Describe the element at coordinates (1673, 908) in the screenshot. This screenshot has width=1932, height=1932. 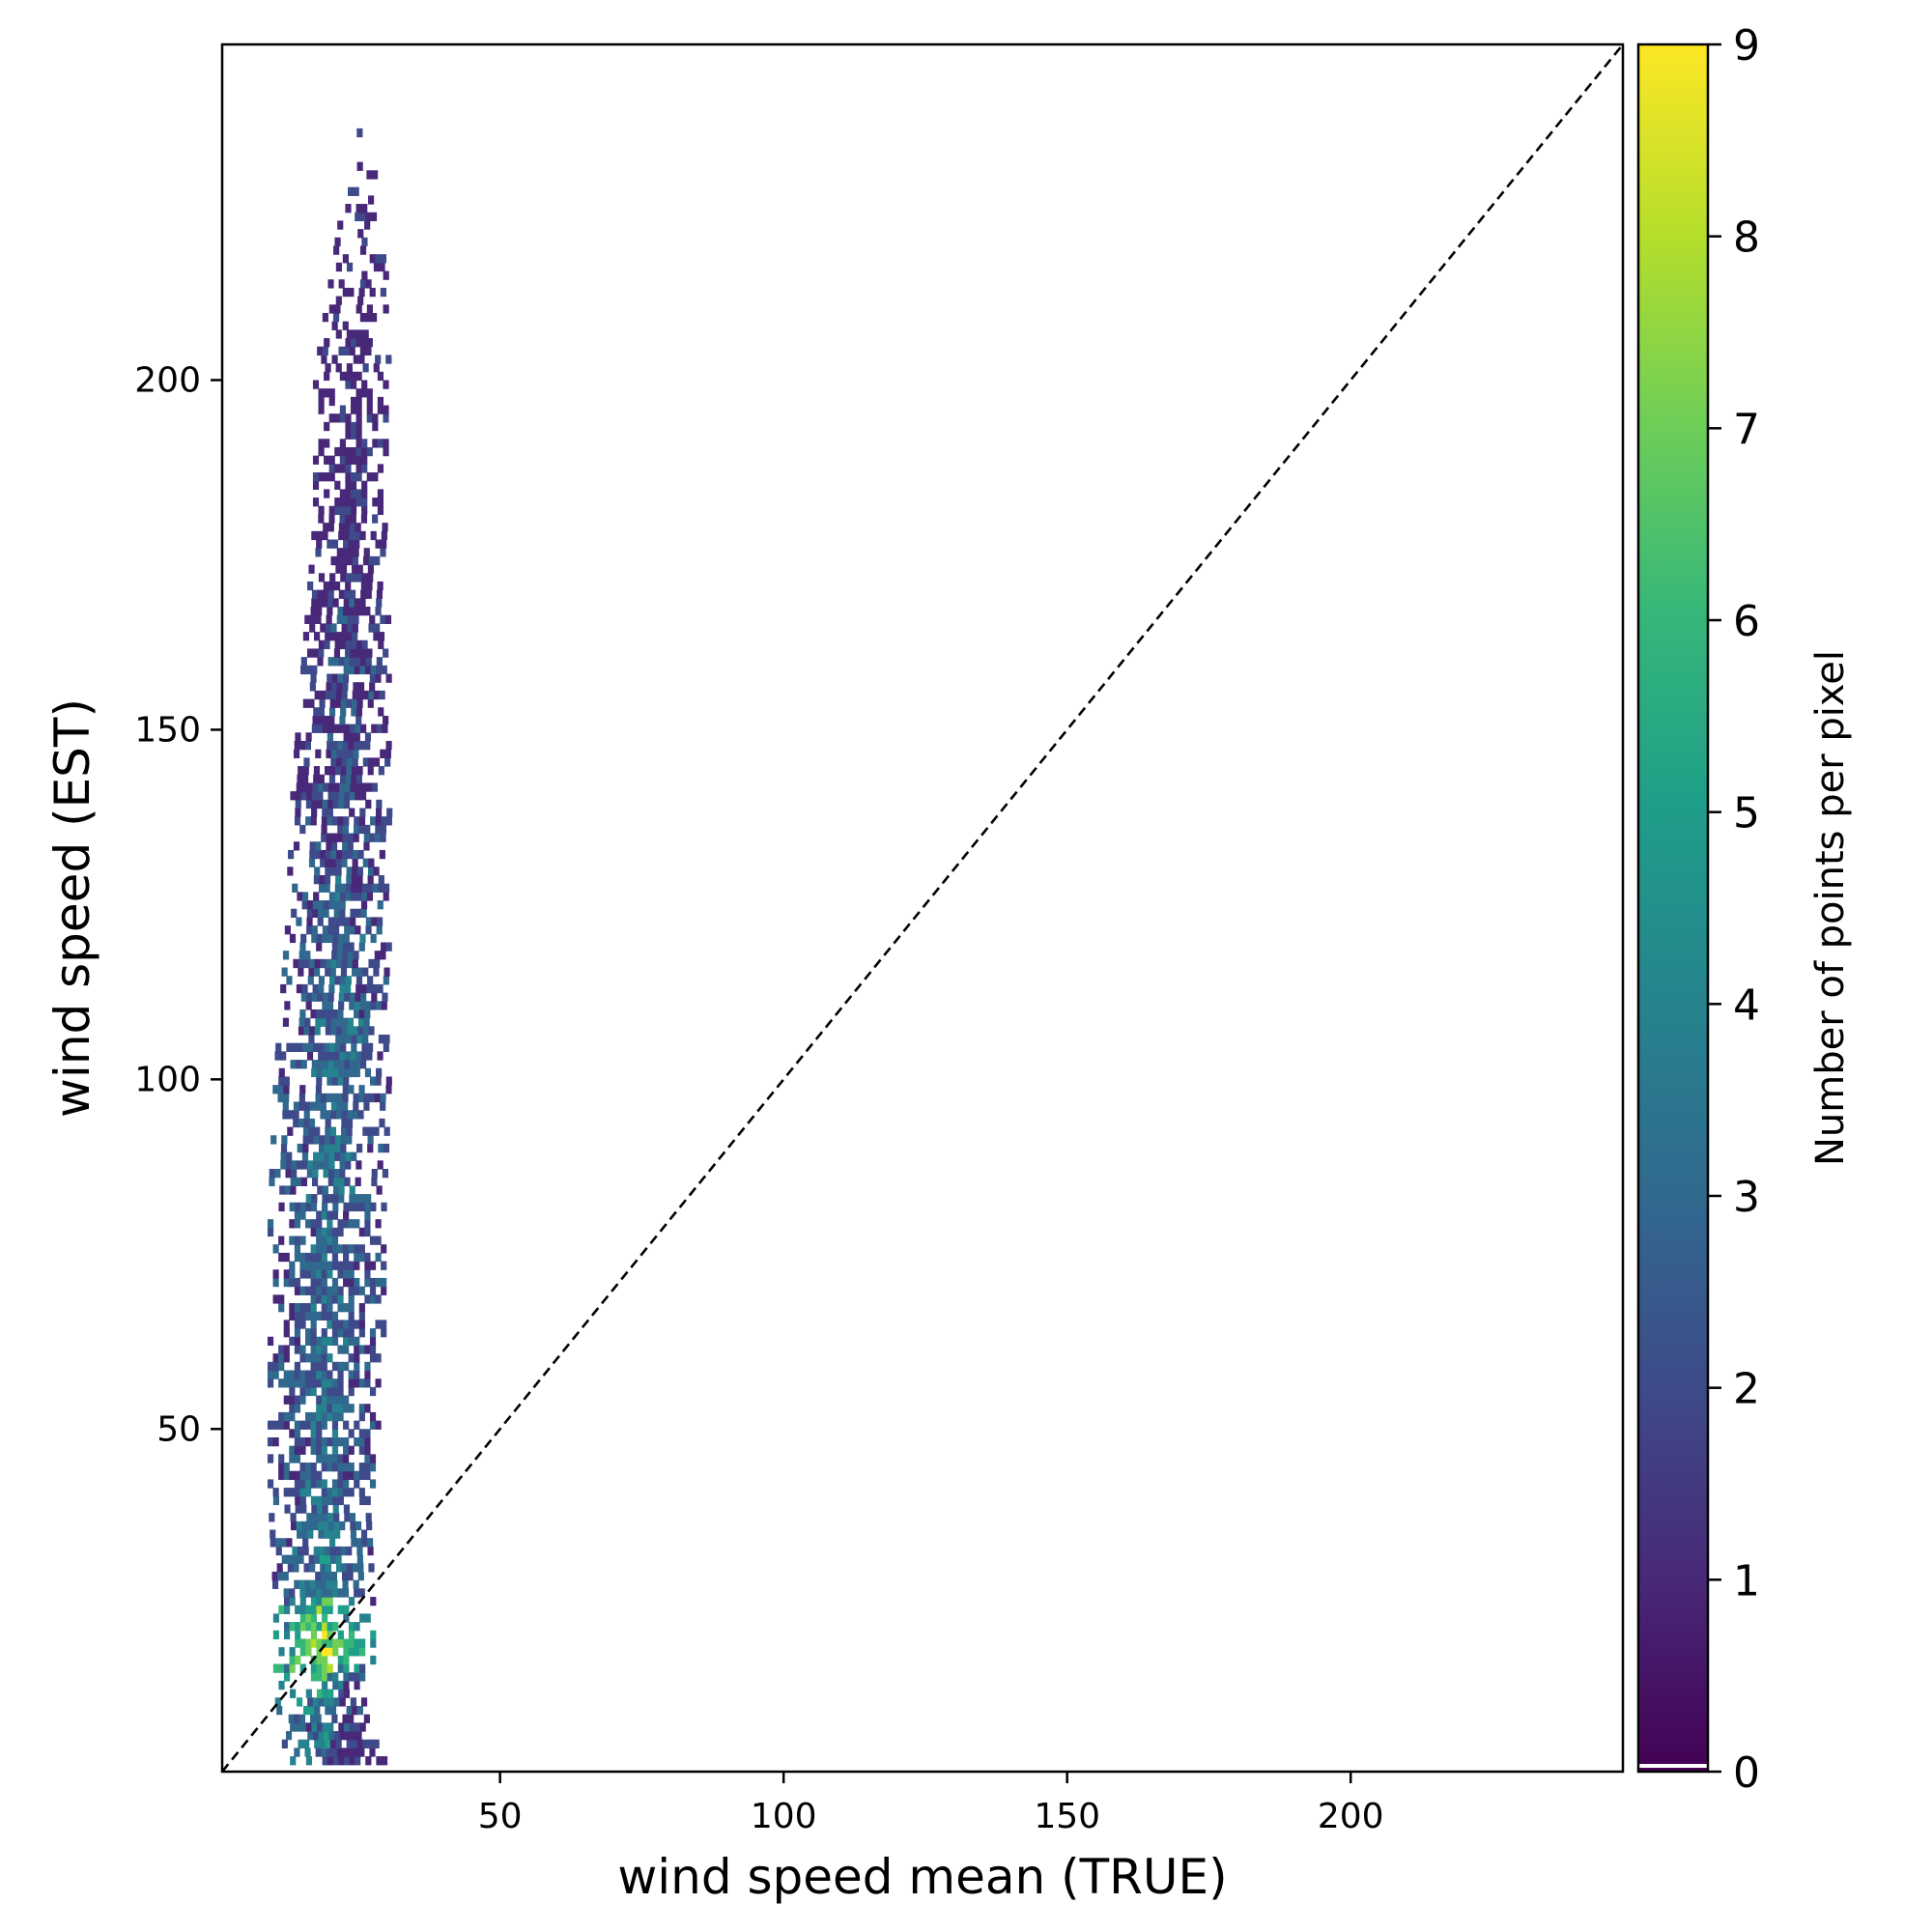
I see `colorbar-frame` at that location.